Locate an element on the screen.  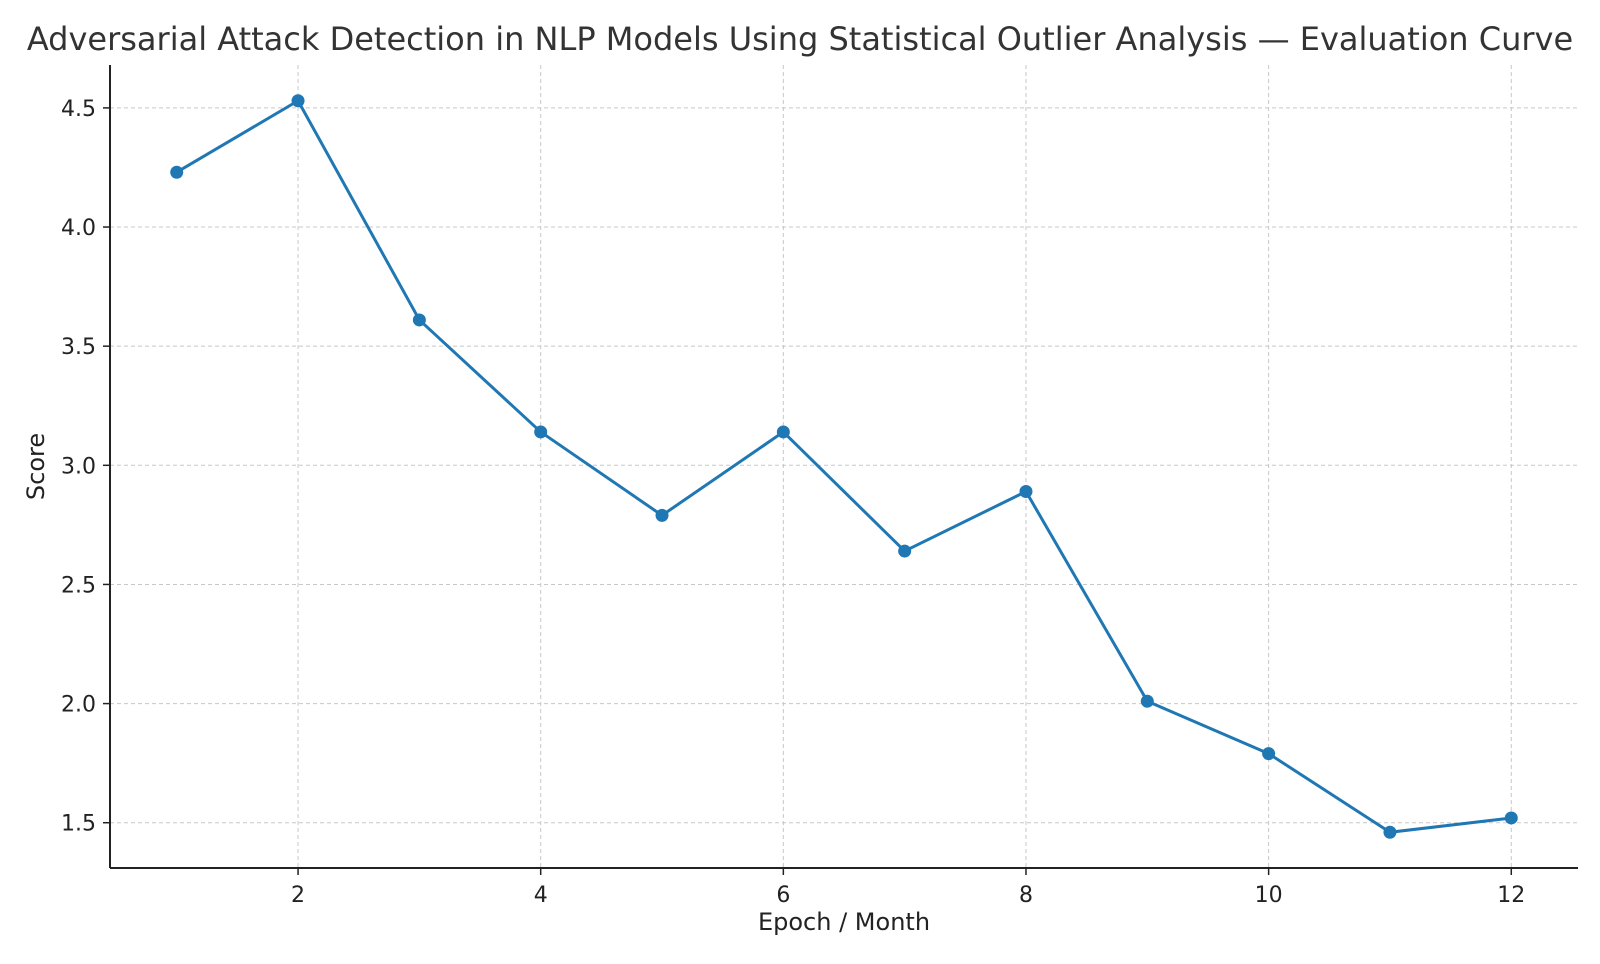
y-tick-label: 2.5 is located at coordinates (78, 585).